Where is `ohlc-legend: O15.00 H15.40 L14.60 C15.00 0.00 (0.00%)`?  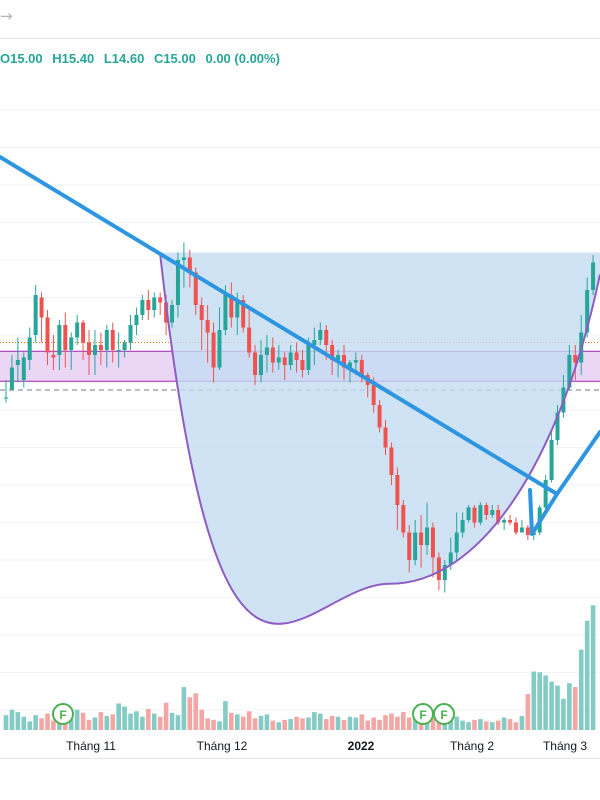 ohlc-legend: O15.00 H15.40 L14.60 C15.00 0.00 (0.00%) is located at coordinates (143, 58).